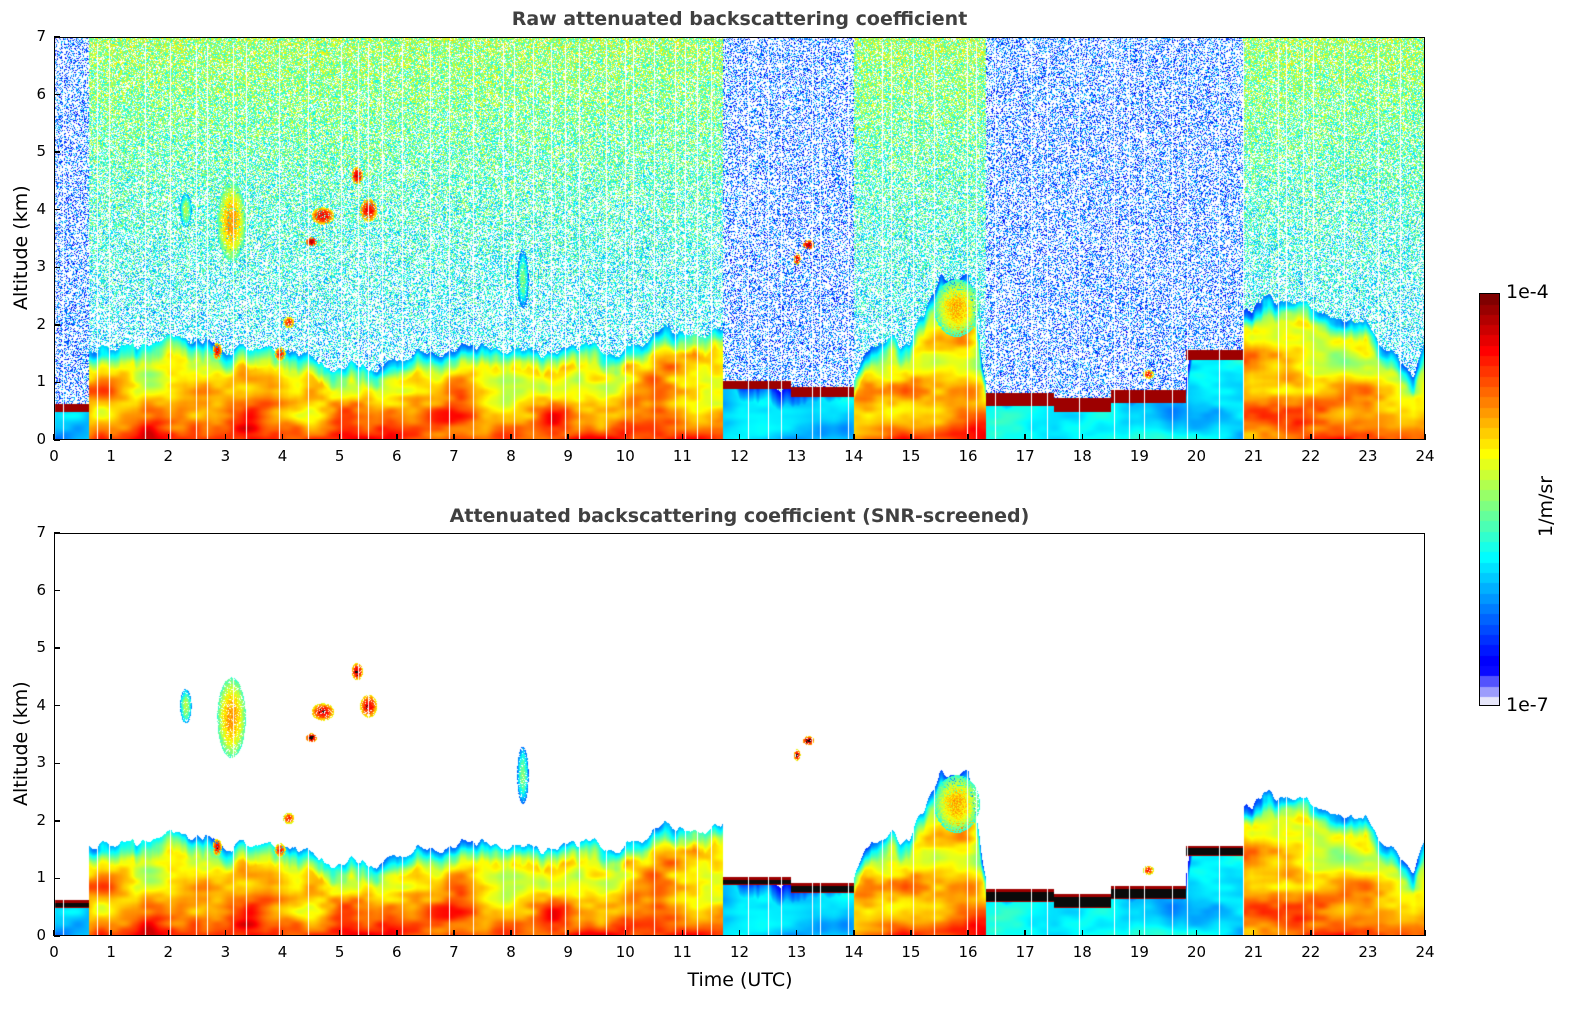 The height and width of the screenshot is (1020, 1595). Describe the element at coordinates (568, 456) in the screenshot. I see `x-tick-label: 9` at that location.